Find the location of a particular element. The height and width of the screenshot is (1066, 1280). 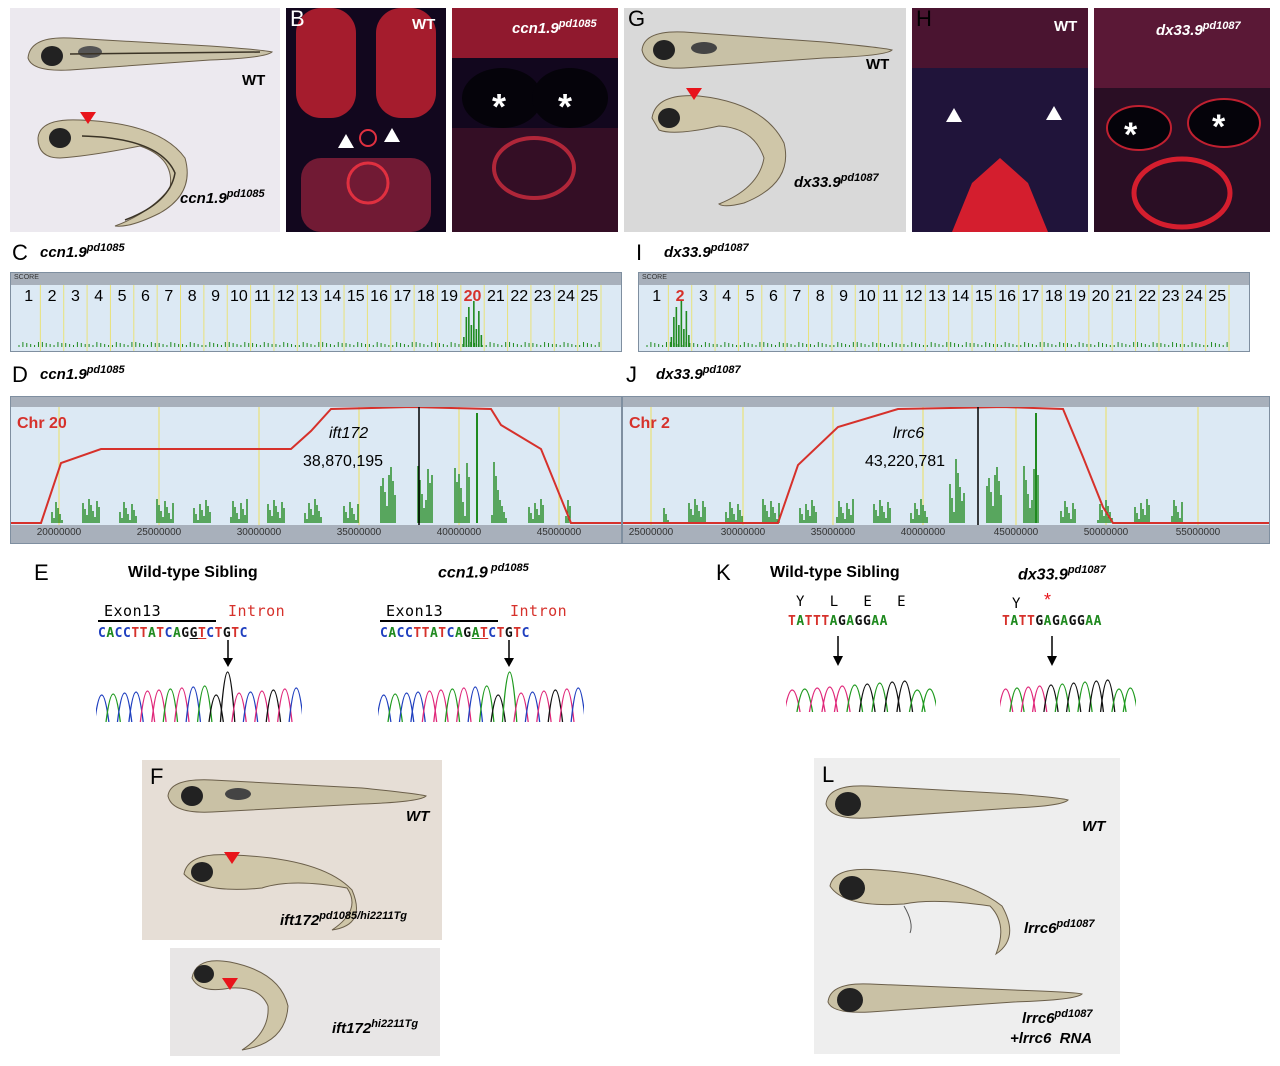

e-left-title: Wild-type Sibling is located at coordinates (193, 572).